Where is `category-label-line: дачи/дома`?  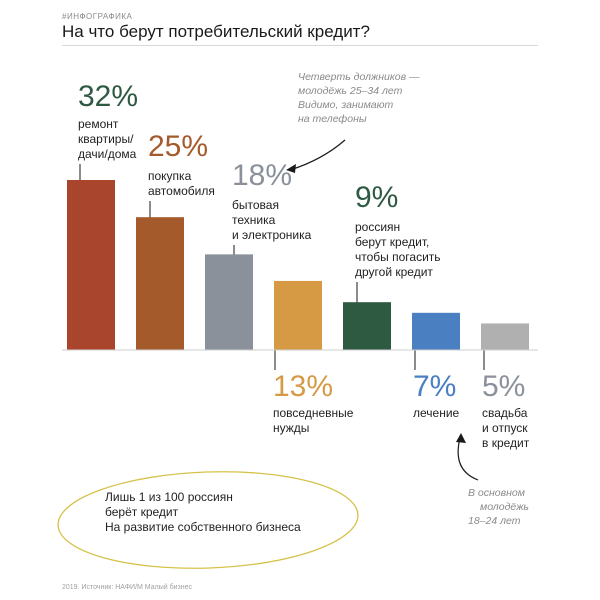
category-label-line: дачи/дома is located at coordinates (107, 154).